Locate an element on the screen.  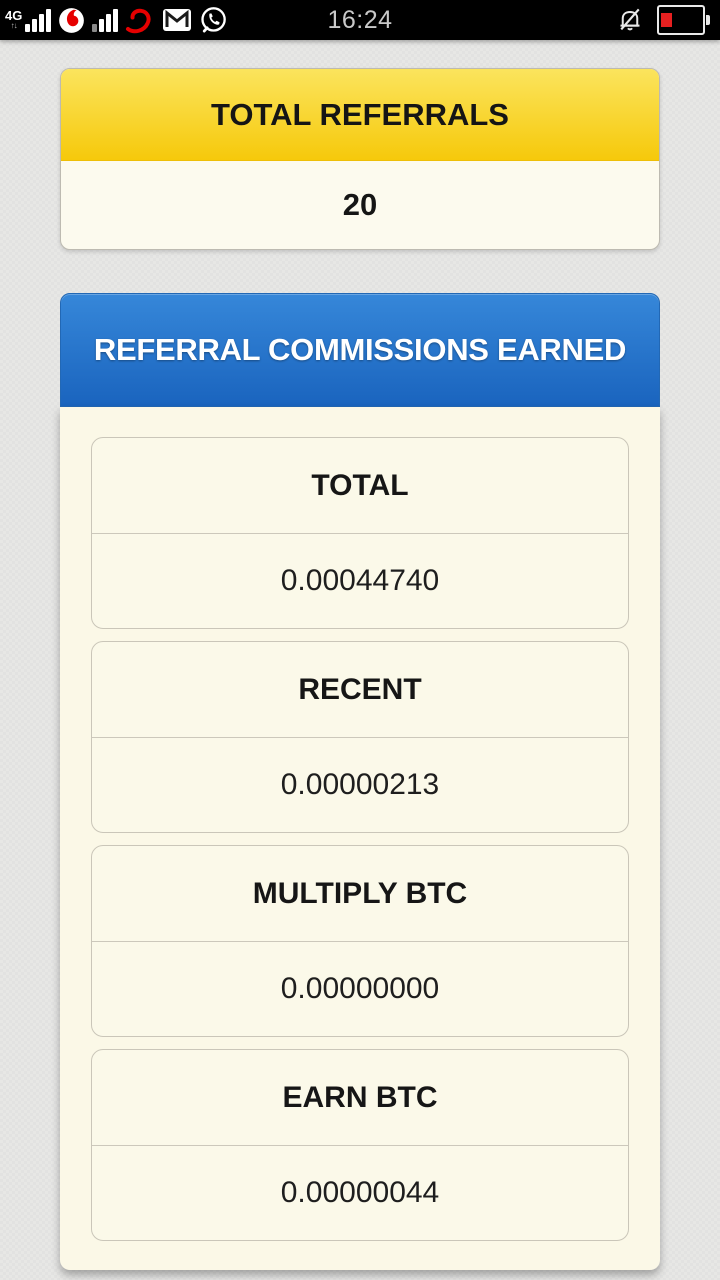
referral-commissions-title: REFERRAL COMMISSIONS EARNED is located at coordinates (360, 349).